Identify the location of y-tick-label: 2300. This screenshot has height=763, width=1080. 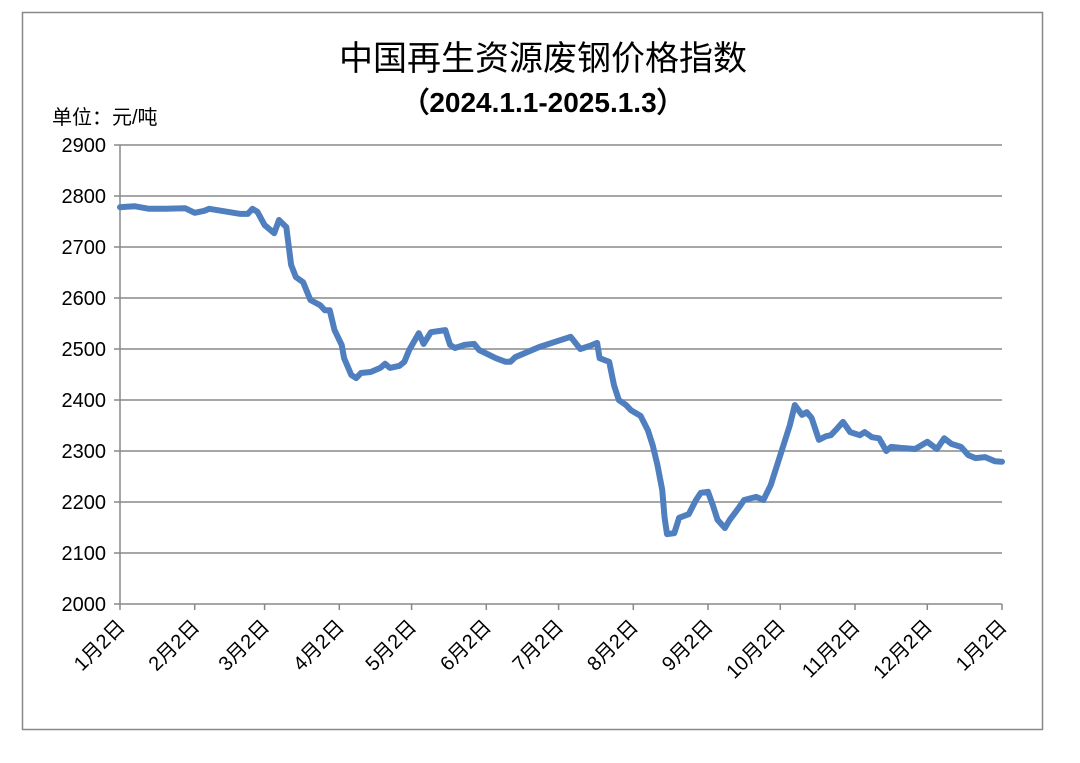
(84, 452).